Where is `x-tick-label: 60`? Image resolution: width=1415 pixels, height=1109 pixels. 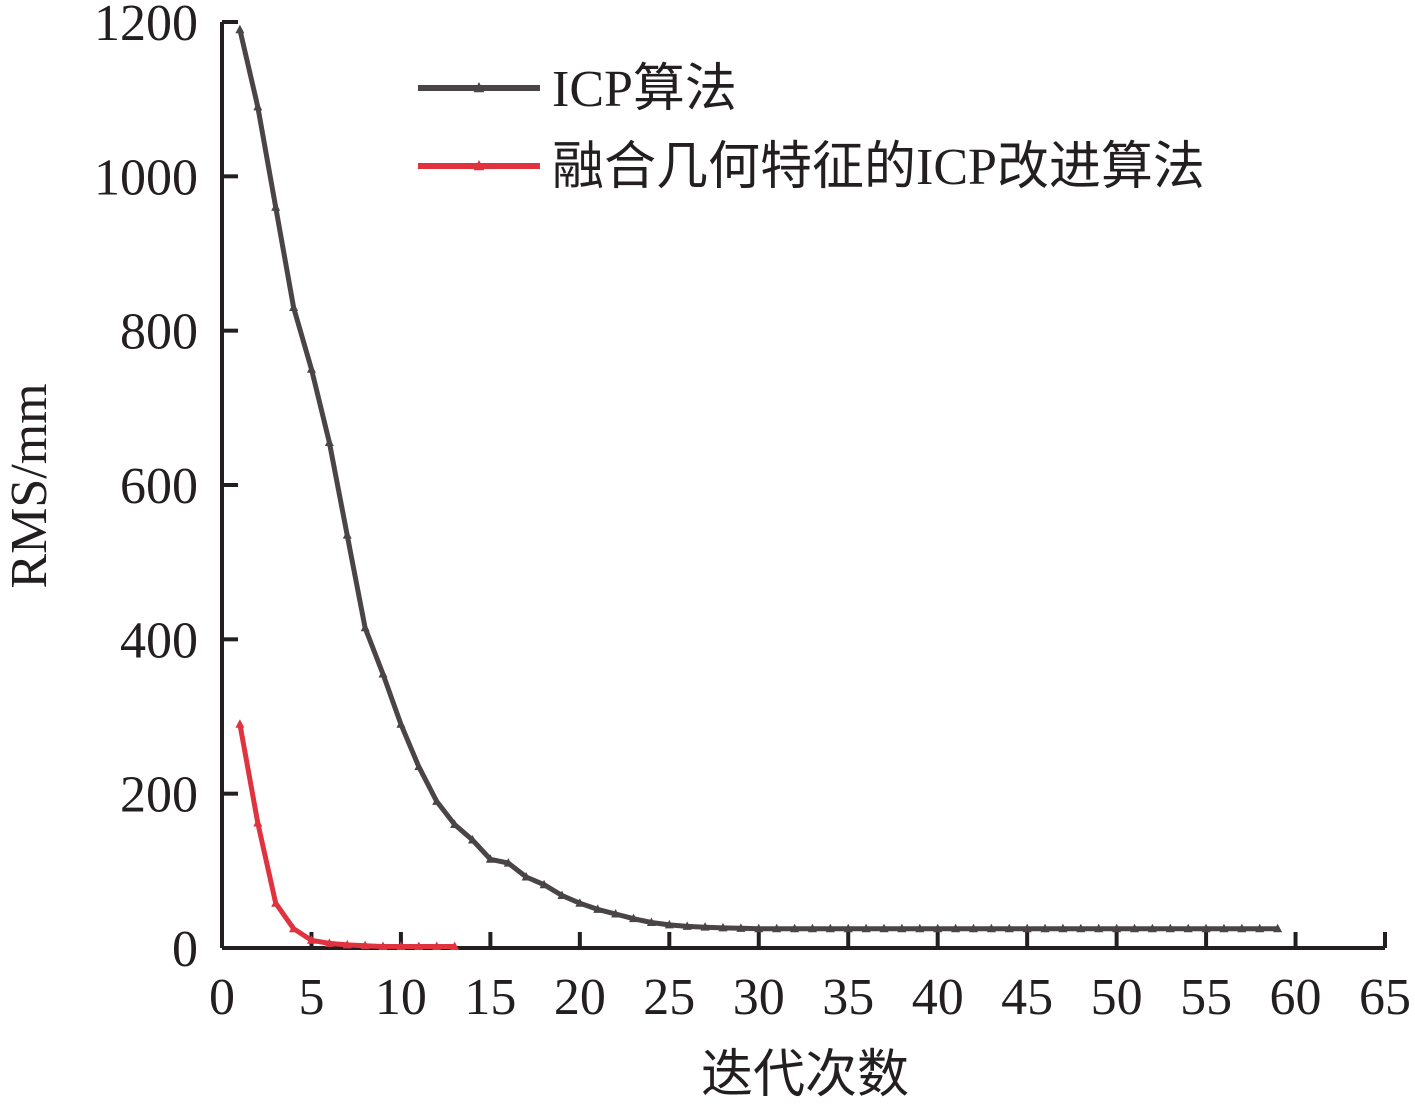
x-tick-label: 60 is located at coordinates (1296, 997).